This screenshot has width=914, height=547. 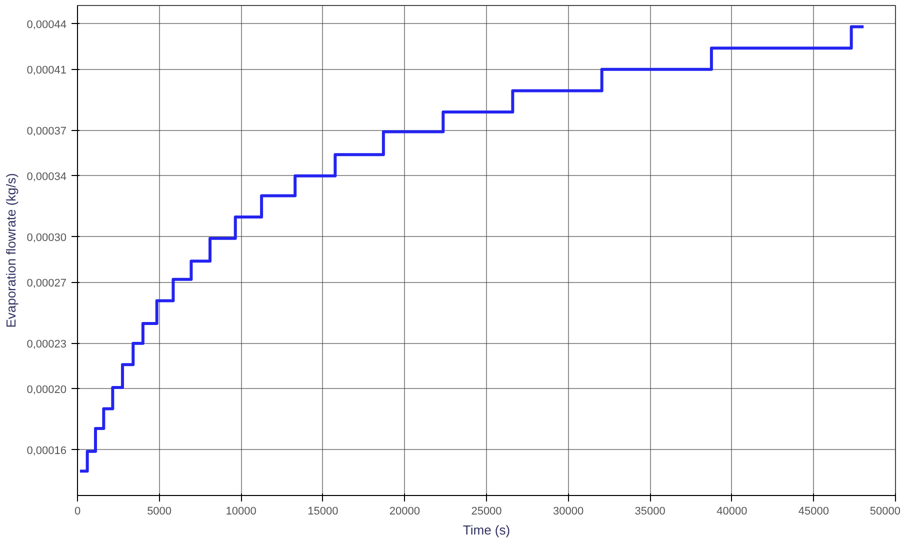 I want to click on x-tick-label: 20000, so click(x=404, y=512).